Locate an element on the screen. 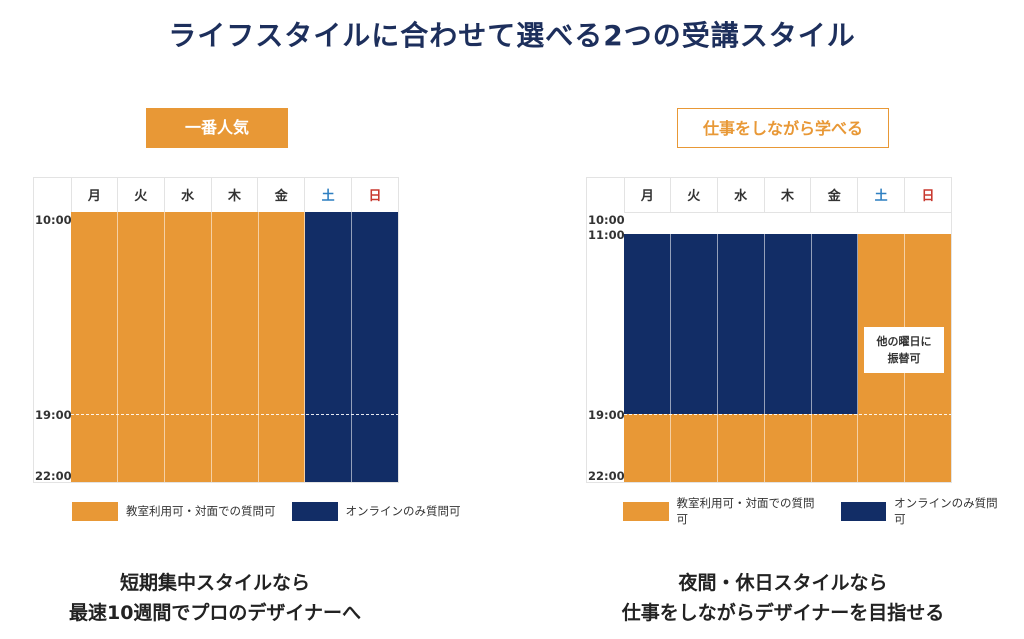 The image size is (1024, 639). block-thu-online is located at coordinates (788, 324).